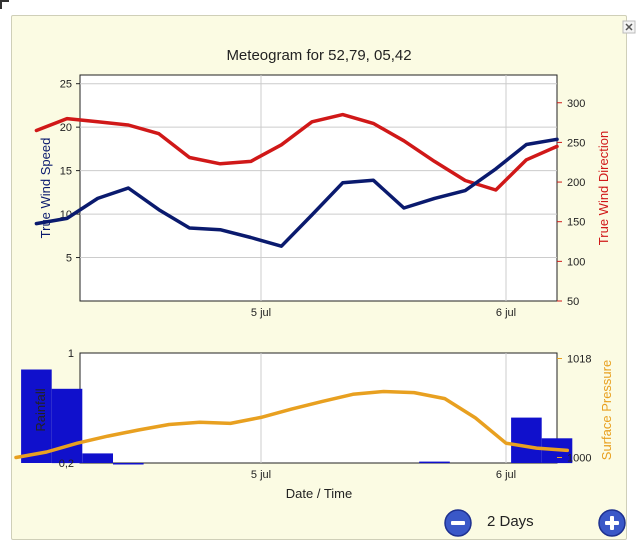 The width and height of the screenshot is (637, 544). Describe the element at coordinates (510, 521) in the screenshot. I see `time-range-label: 2 Days` at that location.